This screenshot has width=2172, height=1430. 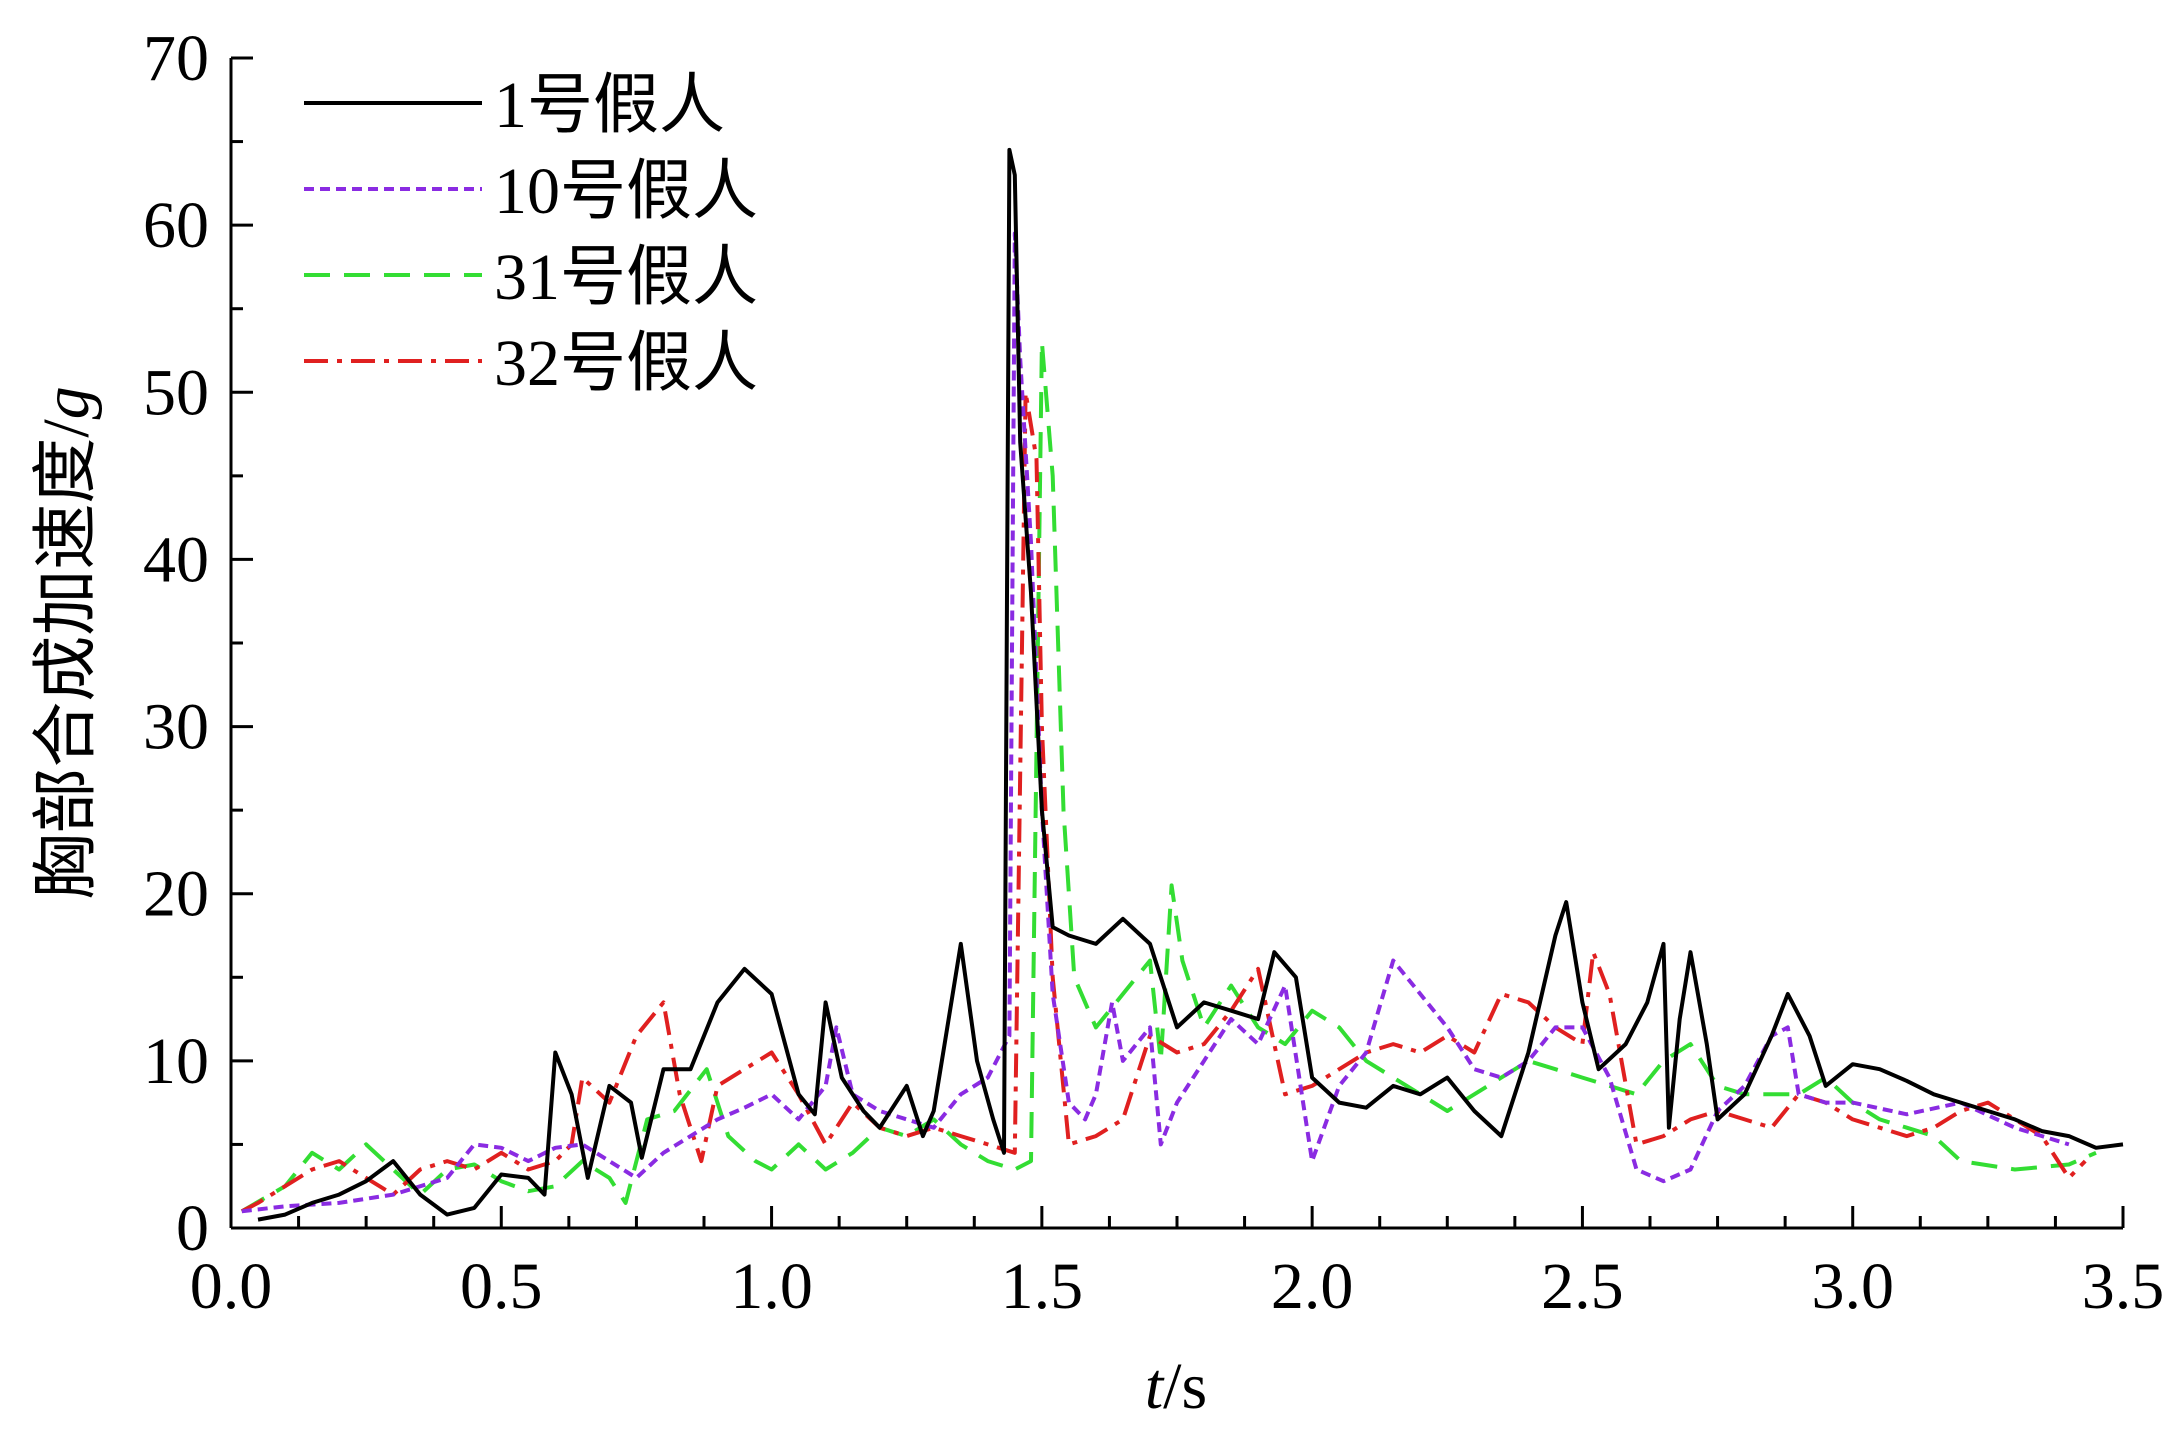 I want to click on x-tick-label: 0.5, so click(x=501, y=1286).